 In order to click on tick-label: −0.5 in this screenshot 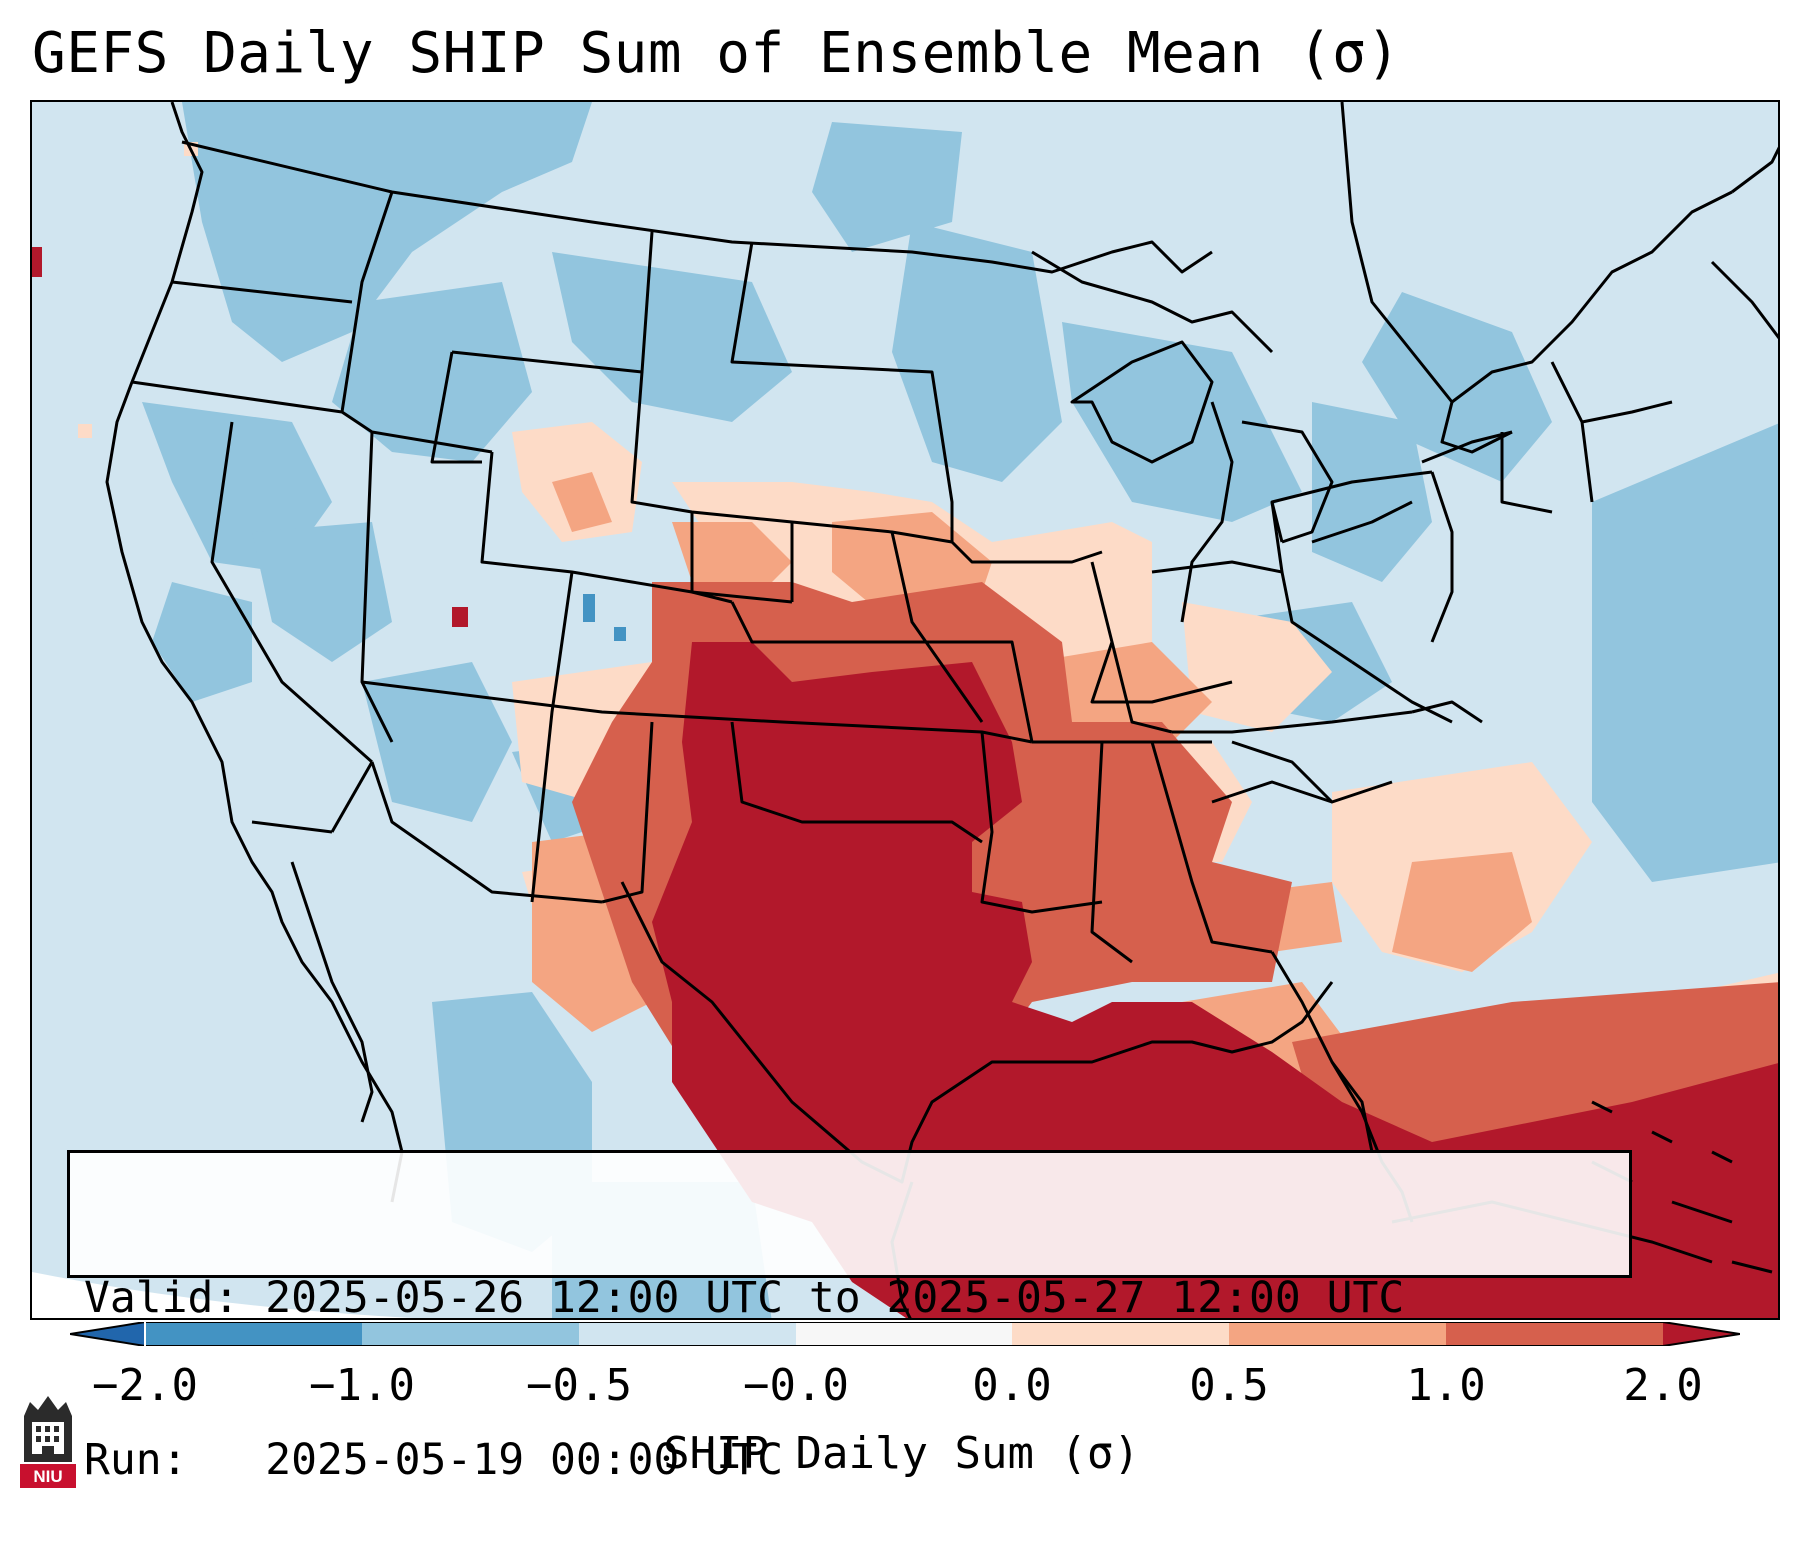, I will do `click(579, 1385)`.